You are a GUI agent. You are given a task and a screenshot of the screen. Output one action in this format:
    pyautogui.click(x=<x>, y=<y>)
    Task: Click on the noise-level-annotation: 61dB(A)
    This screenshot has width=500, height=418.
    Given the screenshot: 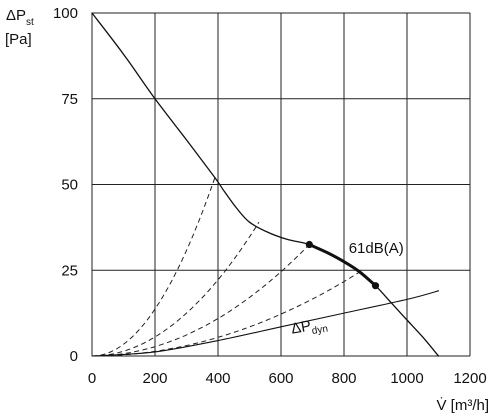 What is the action you would take?
    pyautogui.click(x=376, y=248)
    